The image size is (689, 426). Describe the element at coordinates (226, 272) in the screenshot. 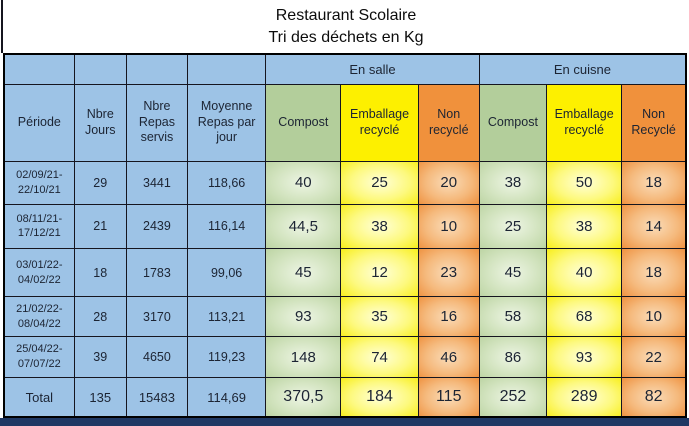

I see `cell-moyenne: 99,06` at that location.